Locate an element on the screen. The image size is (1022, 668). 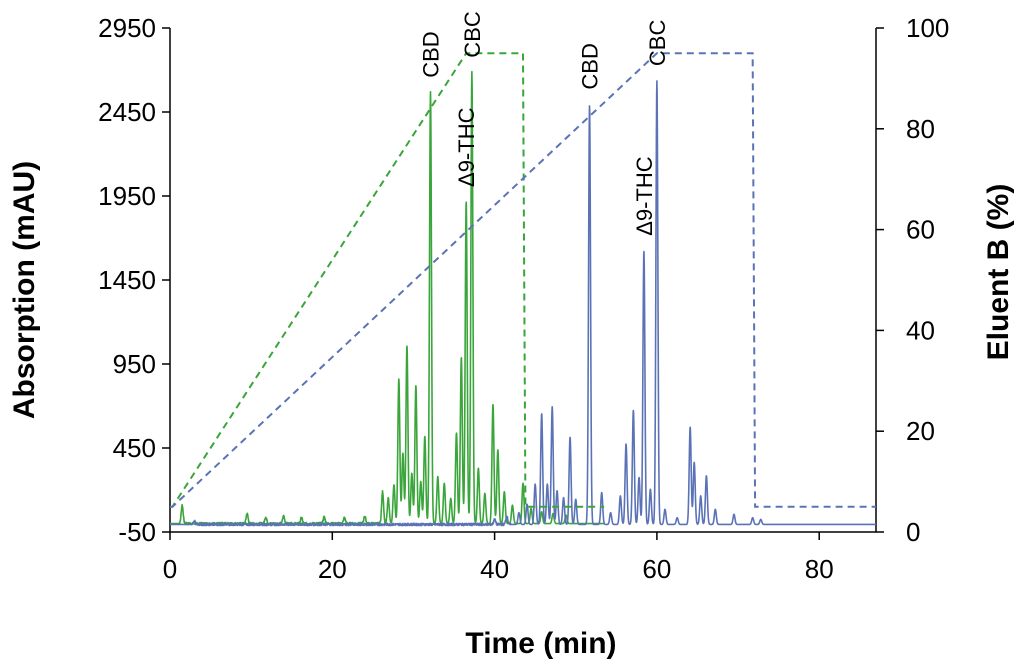
y2-tick-label: 20 is located at coordinates (920, 431).